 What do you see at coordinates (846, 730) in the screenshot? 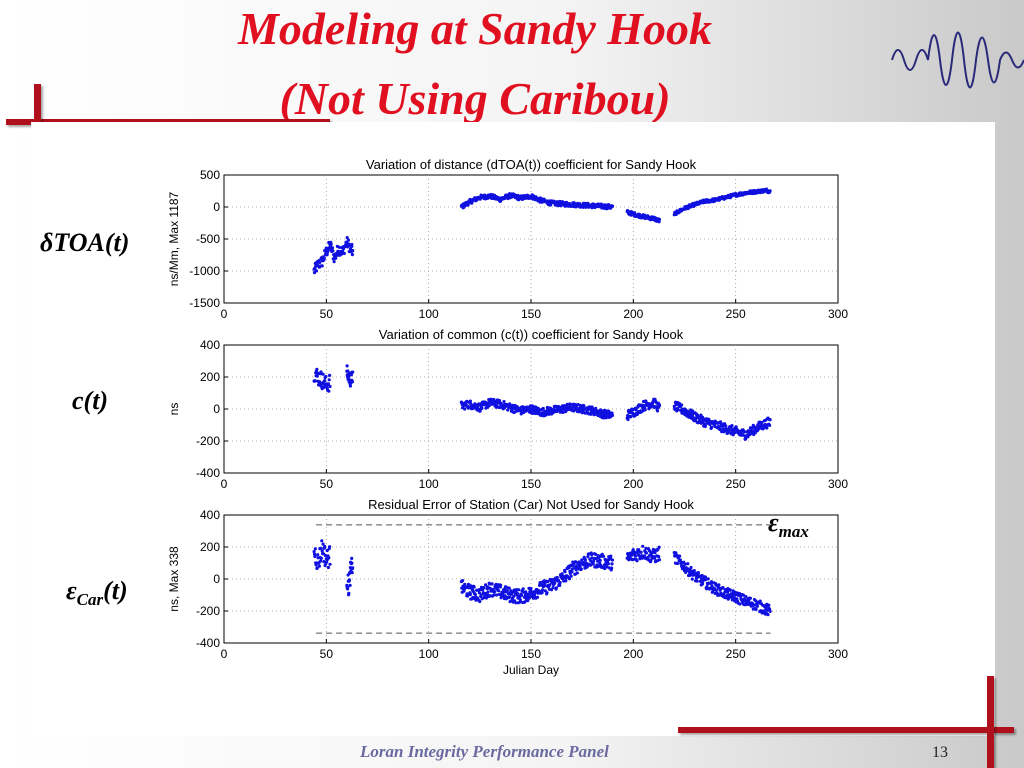
I see `decorative-cross-horizontal-bottom` at bounding box center [846, 730].